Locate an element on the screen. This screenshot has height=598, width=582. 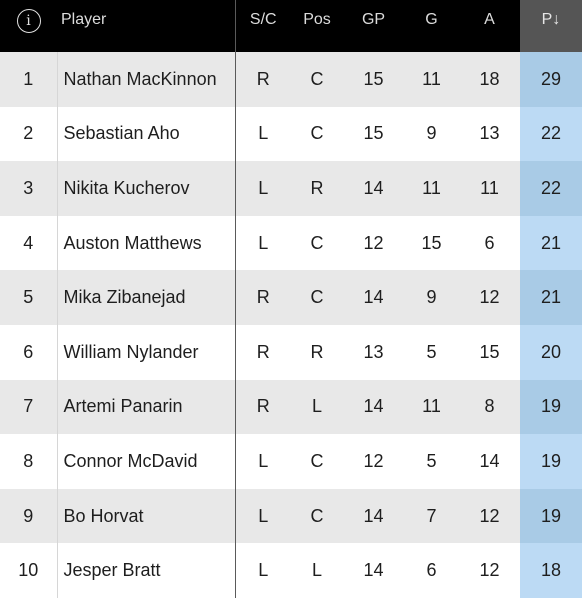
rank-cell: 9 is located at coordinates (28, 515).